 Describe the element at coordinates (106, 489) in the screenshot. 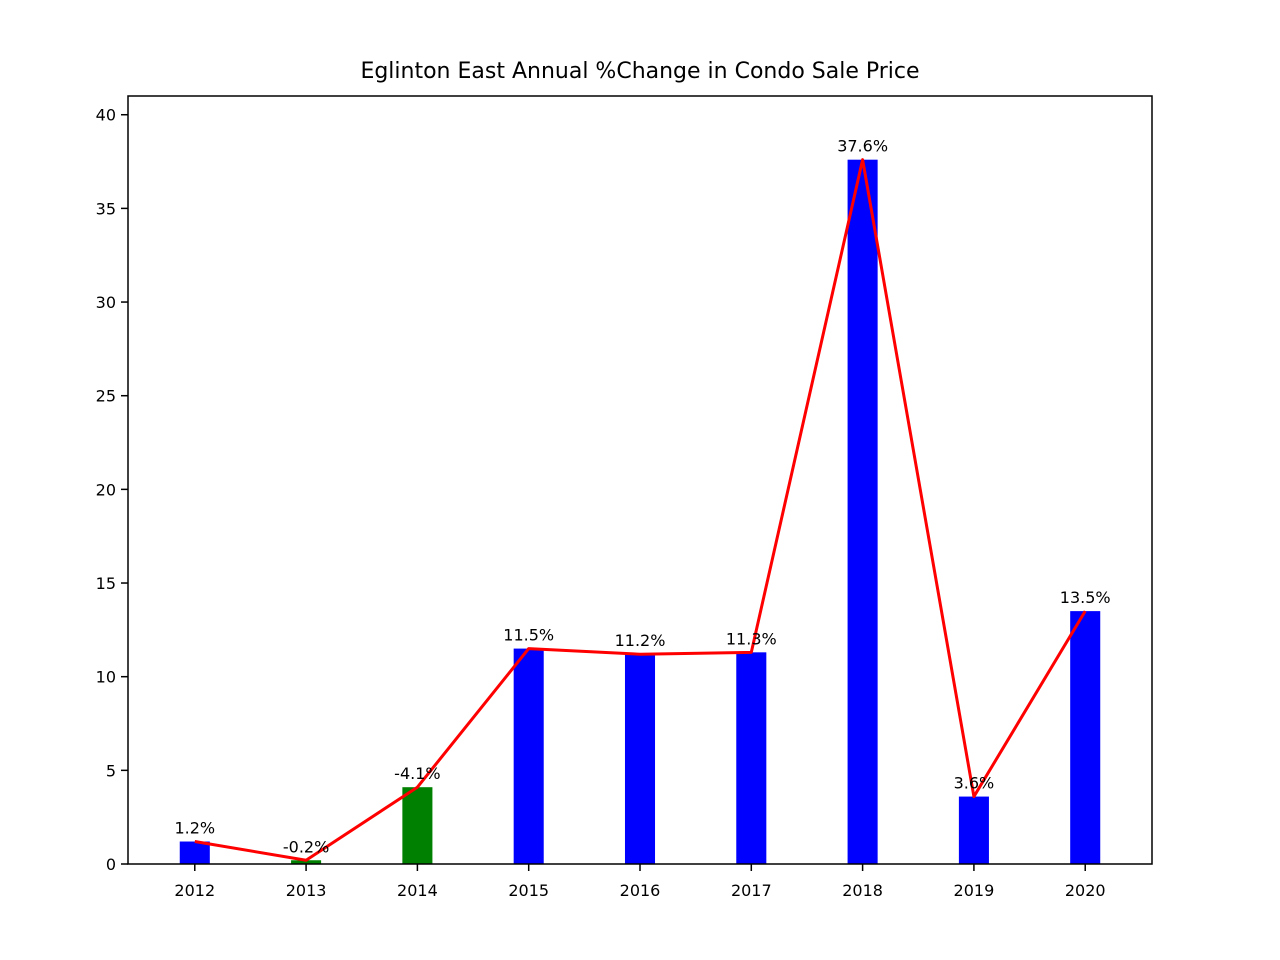

I see `y-tick-label: 20` at that location.